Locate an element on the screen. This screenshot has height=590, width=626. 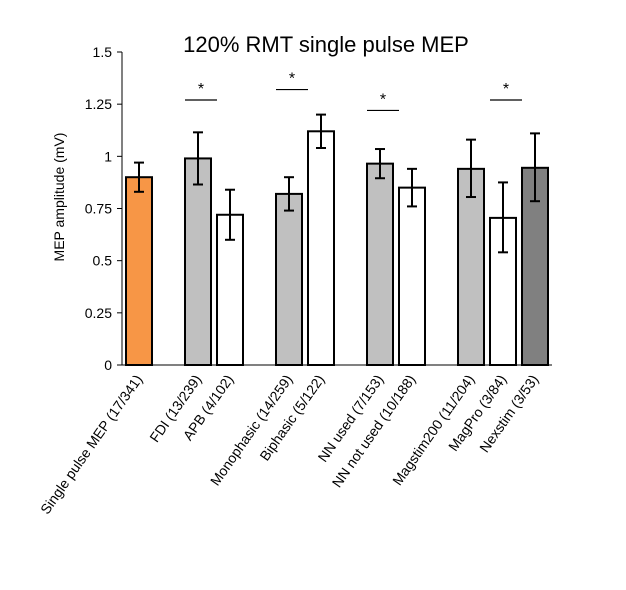
significance-markers: * * * * is located at coordinates (353, 91).